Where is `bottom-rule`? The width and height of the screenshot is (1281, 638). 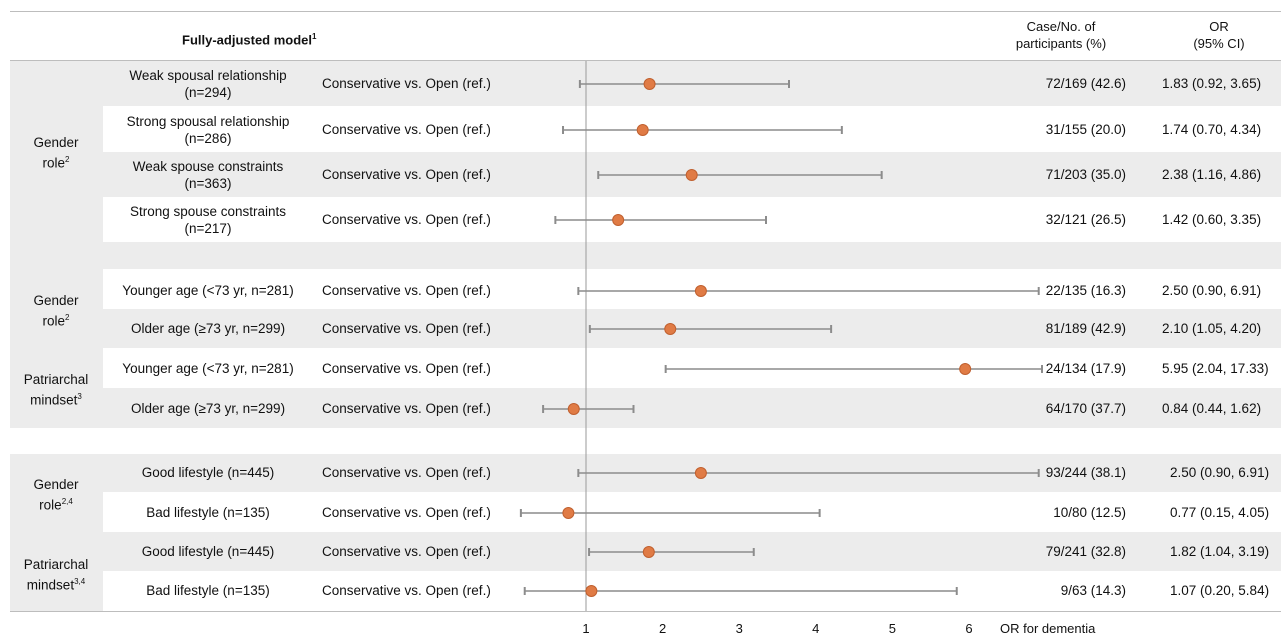
bottom-rule is located at coordinates (645, 611).